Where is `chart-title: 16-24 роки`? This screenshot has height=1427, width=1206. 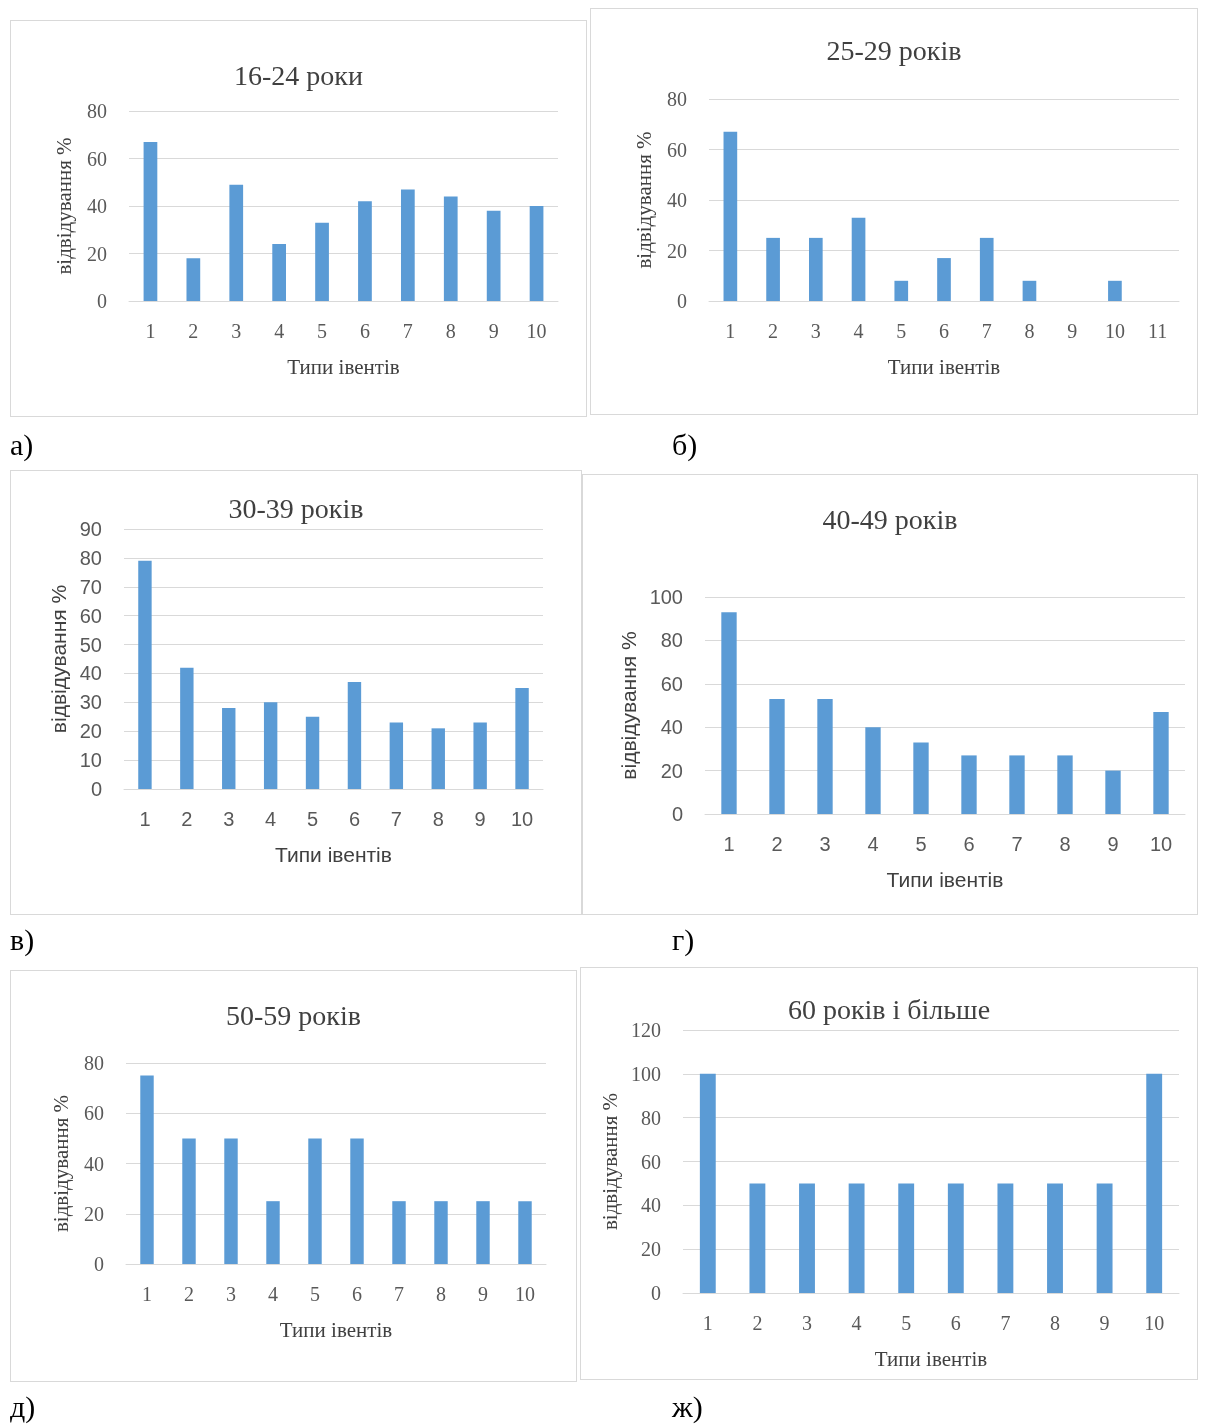 chart-title: 16-24 роки is located at coordinates (298, 75).